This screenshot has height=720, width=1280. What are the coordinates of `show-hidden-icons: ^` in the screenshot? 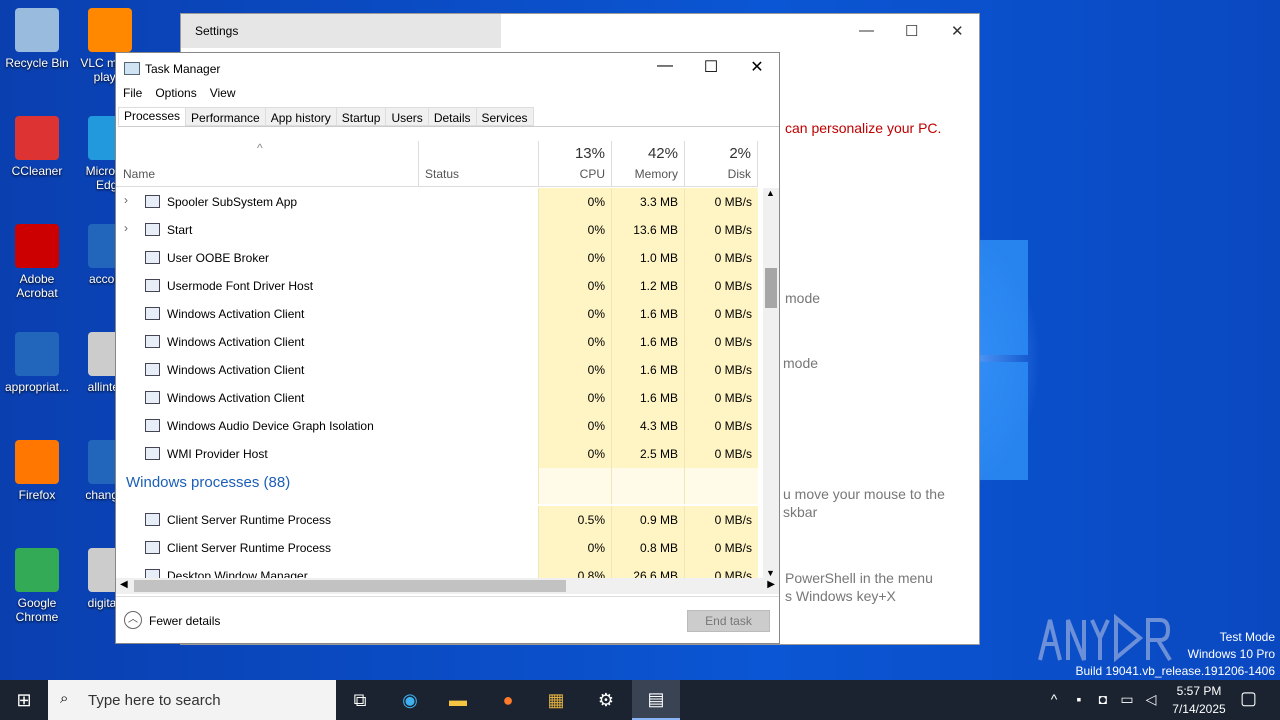 It's located at (1054, 699).